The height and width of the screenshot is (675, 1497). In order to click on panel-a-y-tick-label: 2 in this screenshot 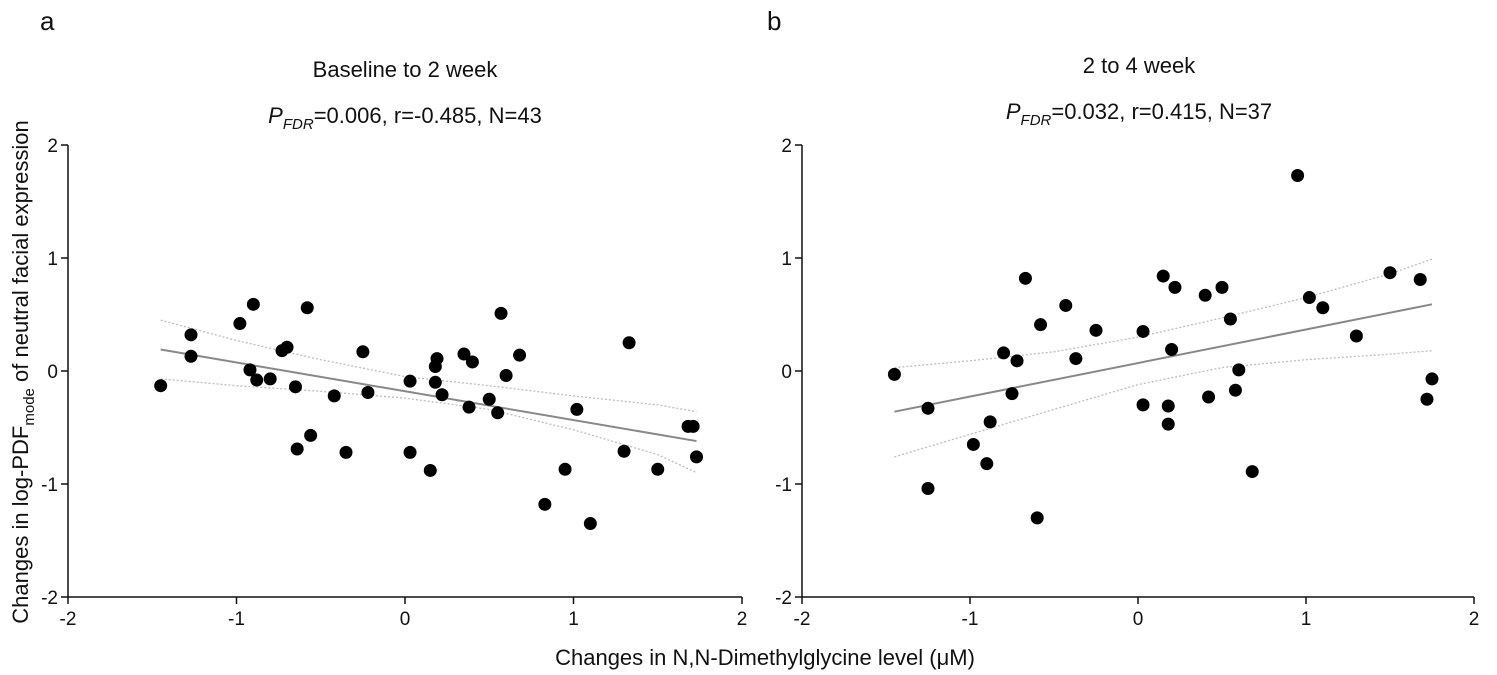, I will do `click(52, 146)`.